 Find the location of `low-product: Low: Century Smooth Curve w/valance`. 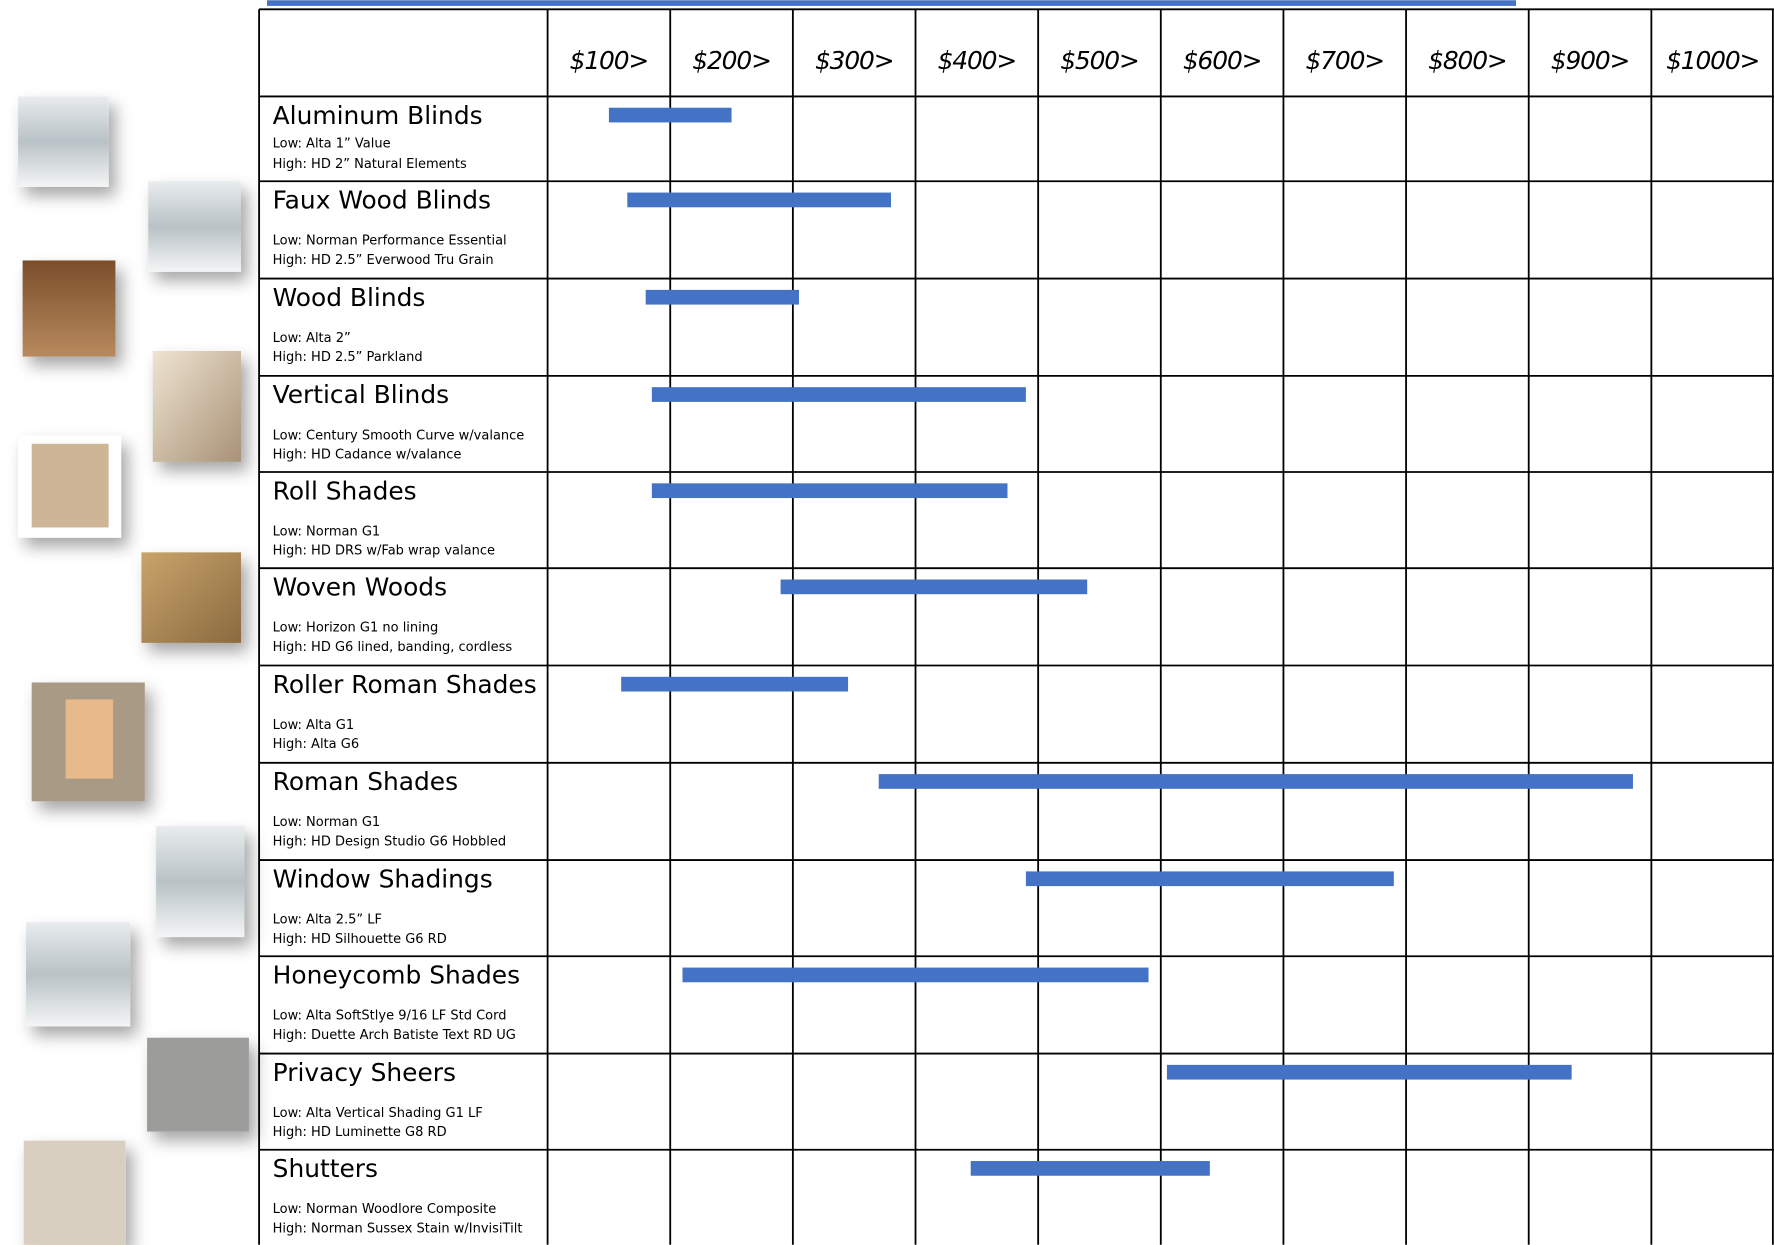

low-product: Low: Century Smooth Curve w/valance is located at coordinates (399, 435).